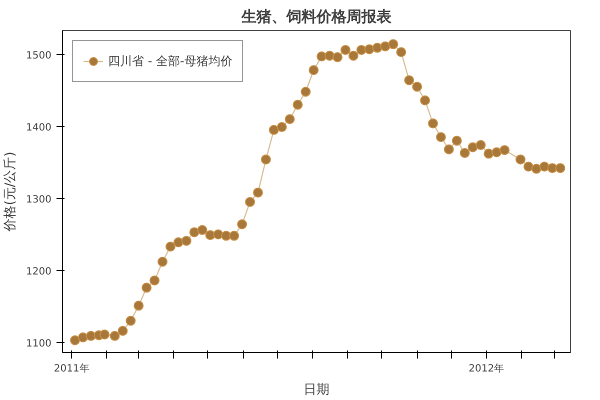  What do you see at coordinates (72, 368) in the screenshot?
I see `x-tick-label: 2011年` at bounding box center [72, 368].